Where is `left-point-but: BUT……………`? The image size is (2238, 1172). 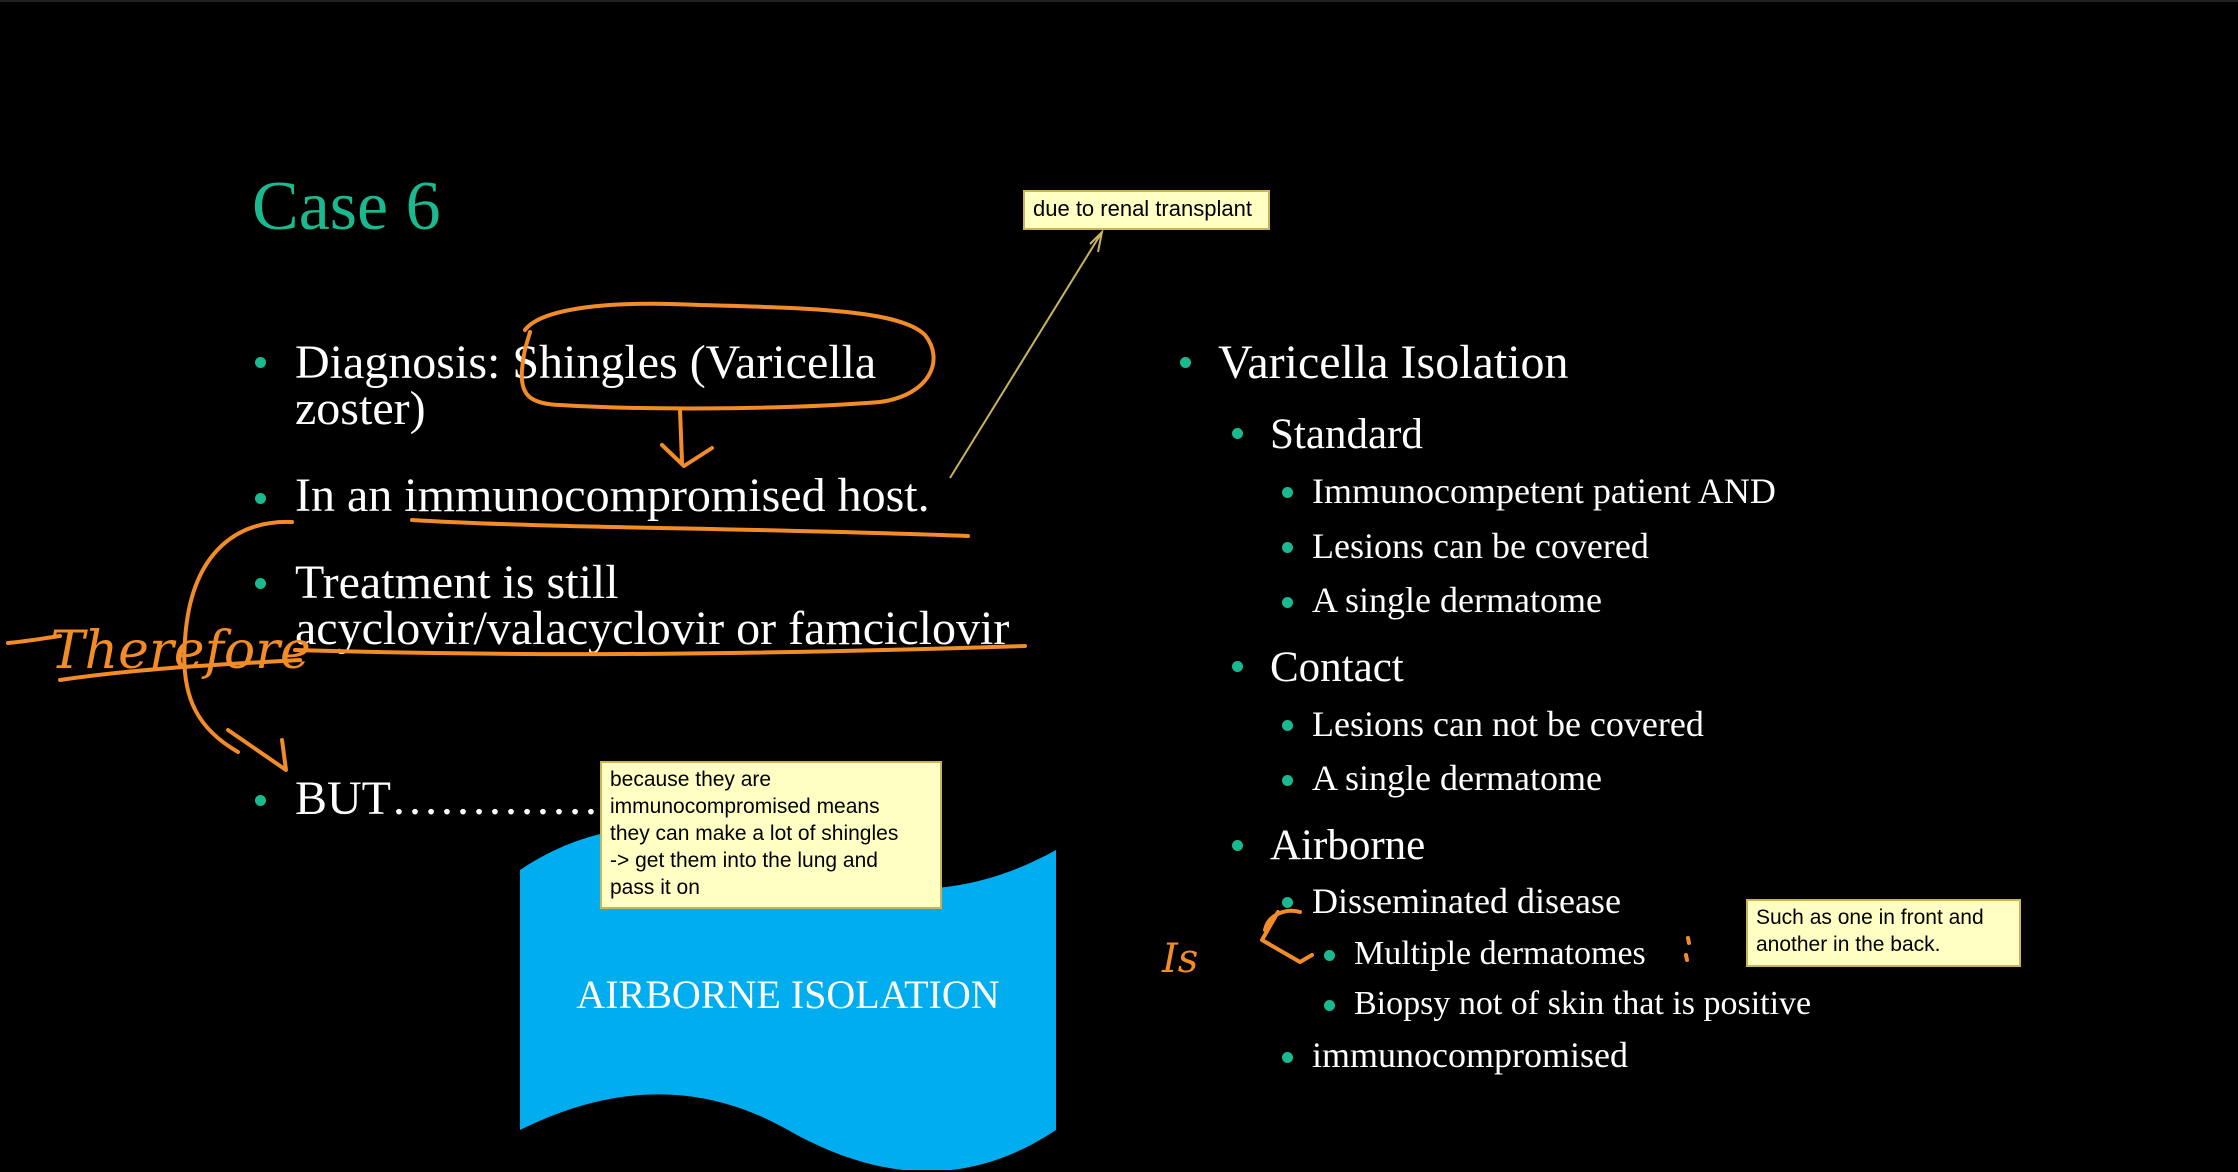 left-point-but: BUT…………… is located at coordinates (463, 798).